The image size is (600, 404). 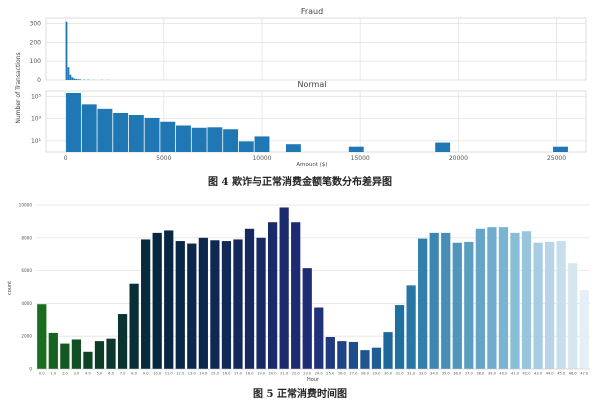 I want to click on hour-y-tick-label: 2000, so click(x=26, y=336).